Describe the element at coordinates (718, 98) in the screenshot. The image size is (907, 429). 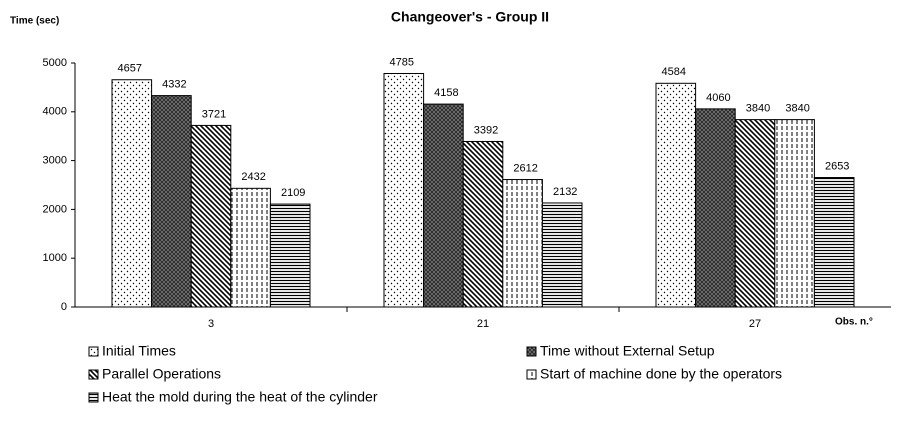
I see `value-label: 4060` at that location.